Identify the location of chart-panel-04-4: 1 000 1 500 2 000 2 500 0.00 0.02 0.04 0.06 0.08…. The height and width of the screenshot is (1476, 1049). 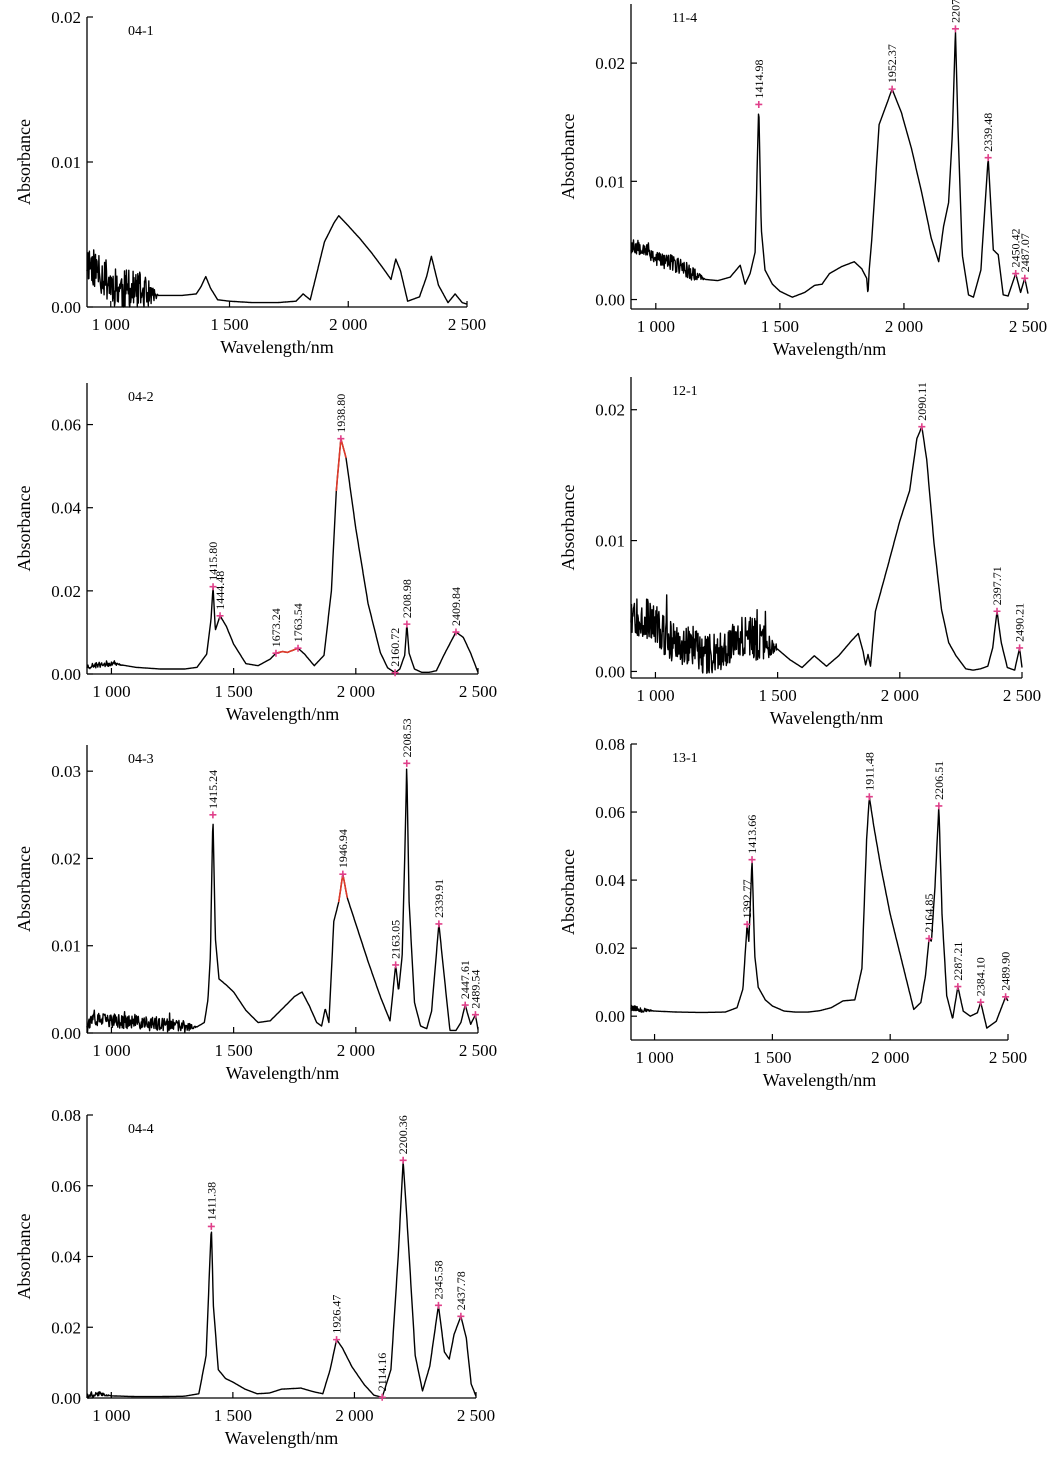
(254, 1277).